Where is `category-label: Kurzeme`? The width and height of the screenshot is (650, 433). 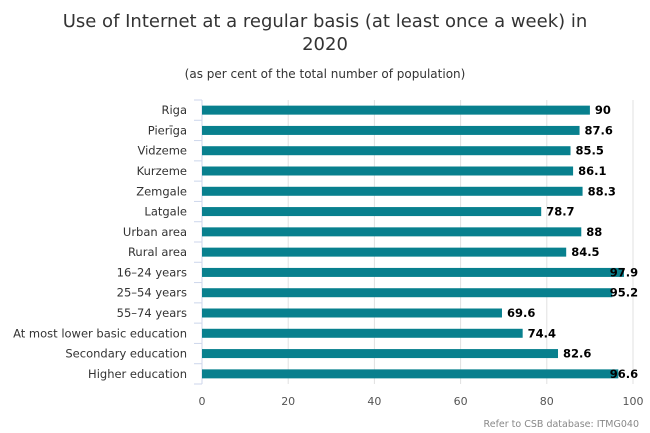
category-label: Kurzeme is located at coordinates (162, 171).